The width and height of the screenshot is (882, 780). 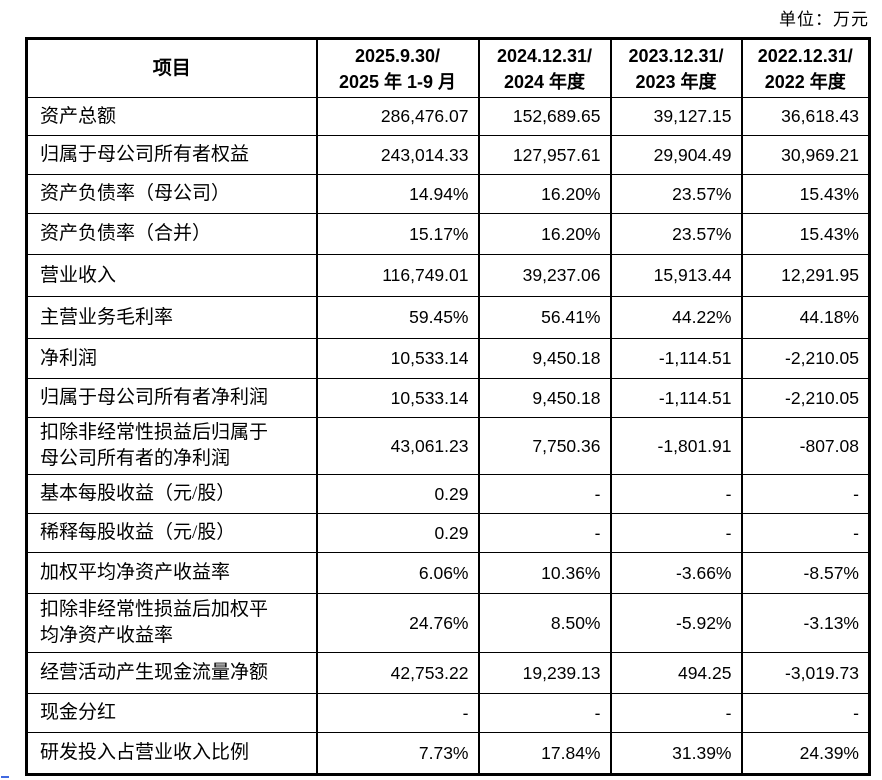 I want to click on col-header-period-2023: 2023.12.31/ 2023 年度, so click(x=676, y=68).